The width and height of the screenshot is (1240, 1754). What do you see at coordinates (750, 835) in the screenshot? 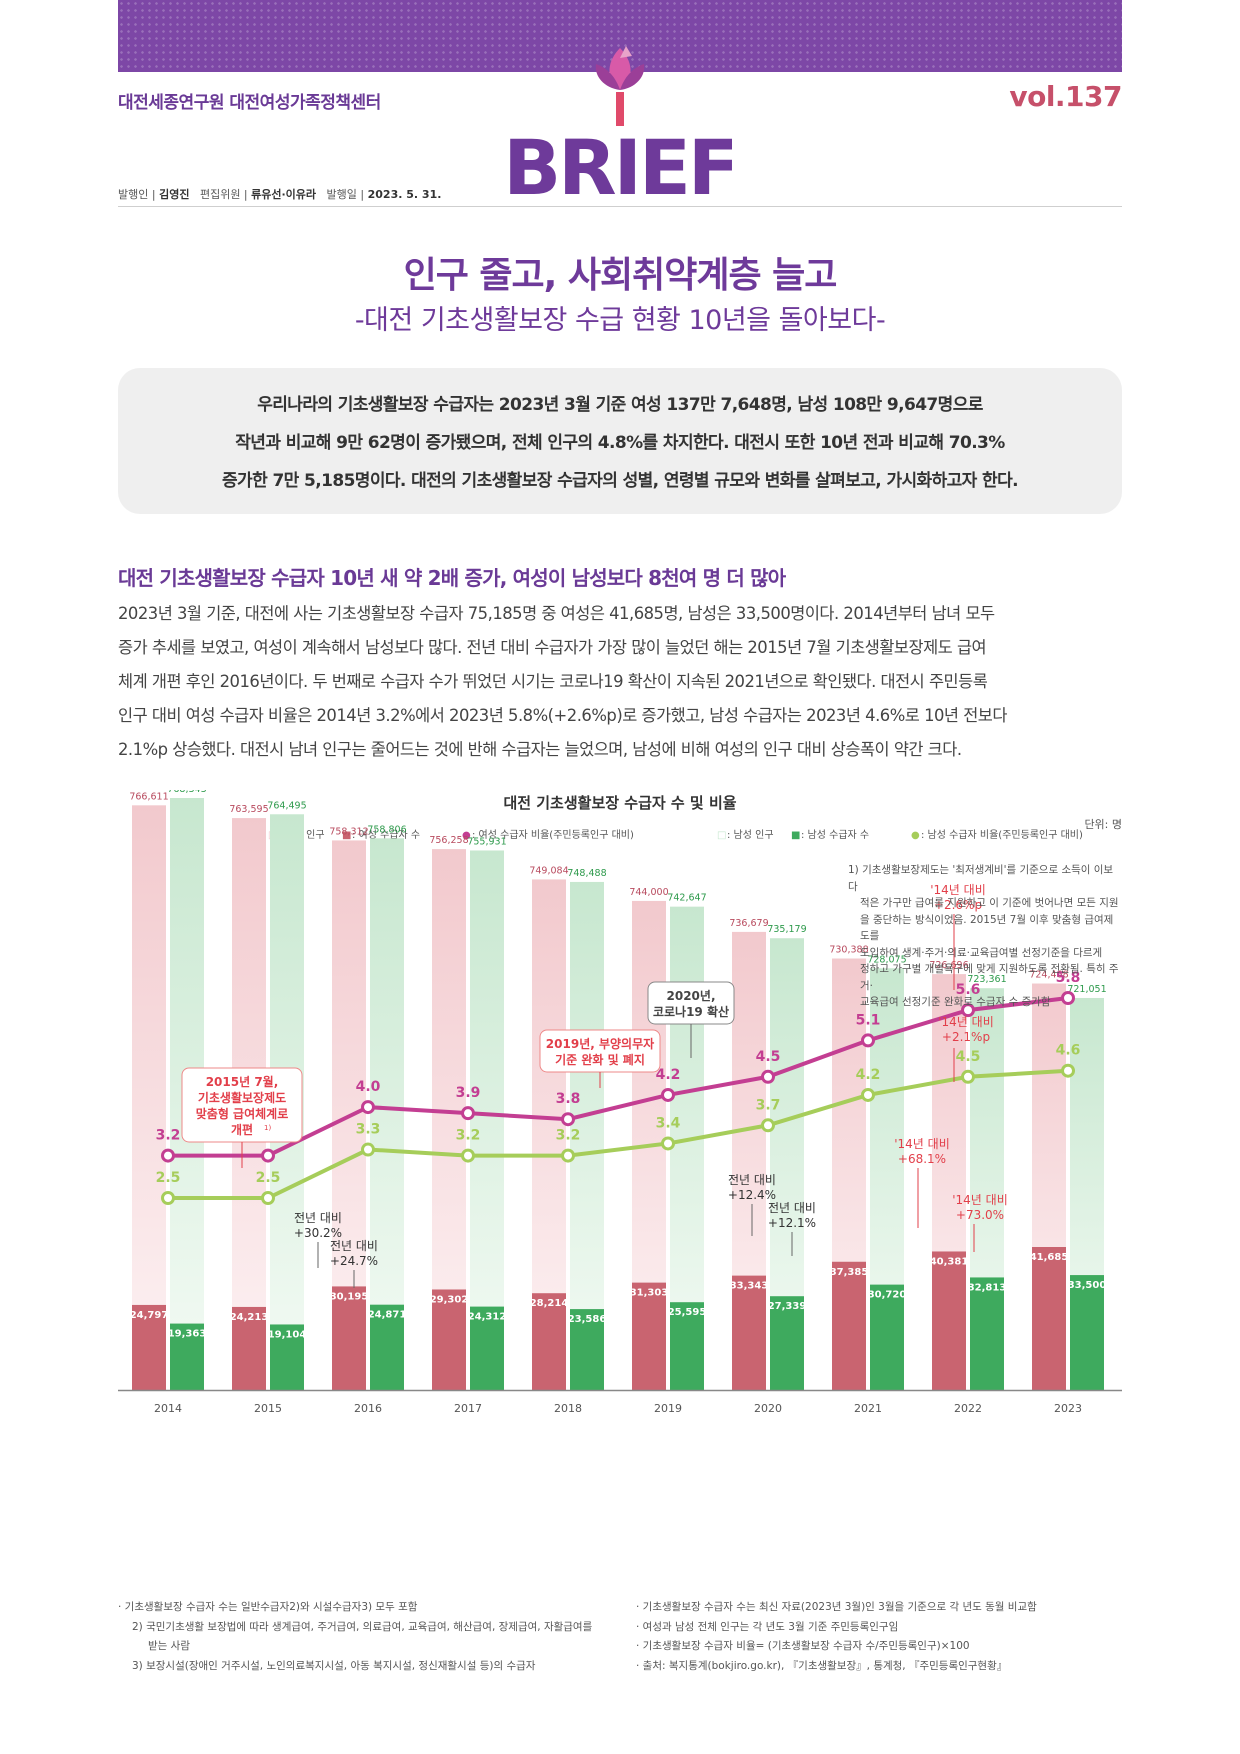
I see `legend-label: : 남성 인구` at bounding box center [750, 835].